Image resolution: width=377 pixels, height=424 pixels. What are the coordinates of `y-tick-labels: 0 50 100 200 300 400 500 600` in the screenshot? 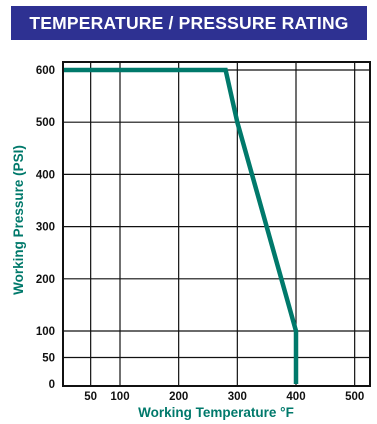 It's located at (45, 228).